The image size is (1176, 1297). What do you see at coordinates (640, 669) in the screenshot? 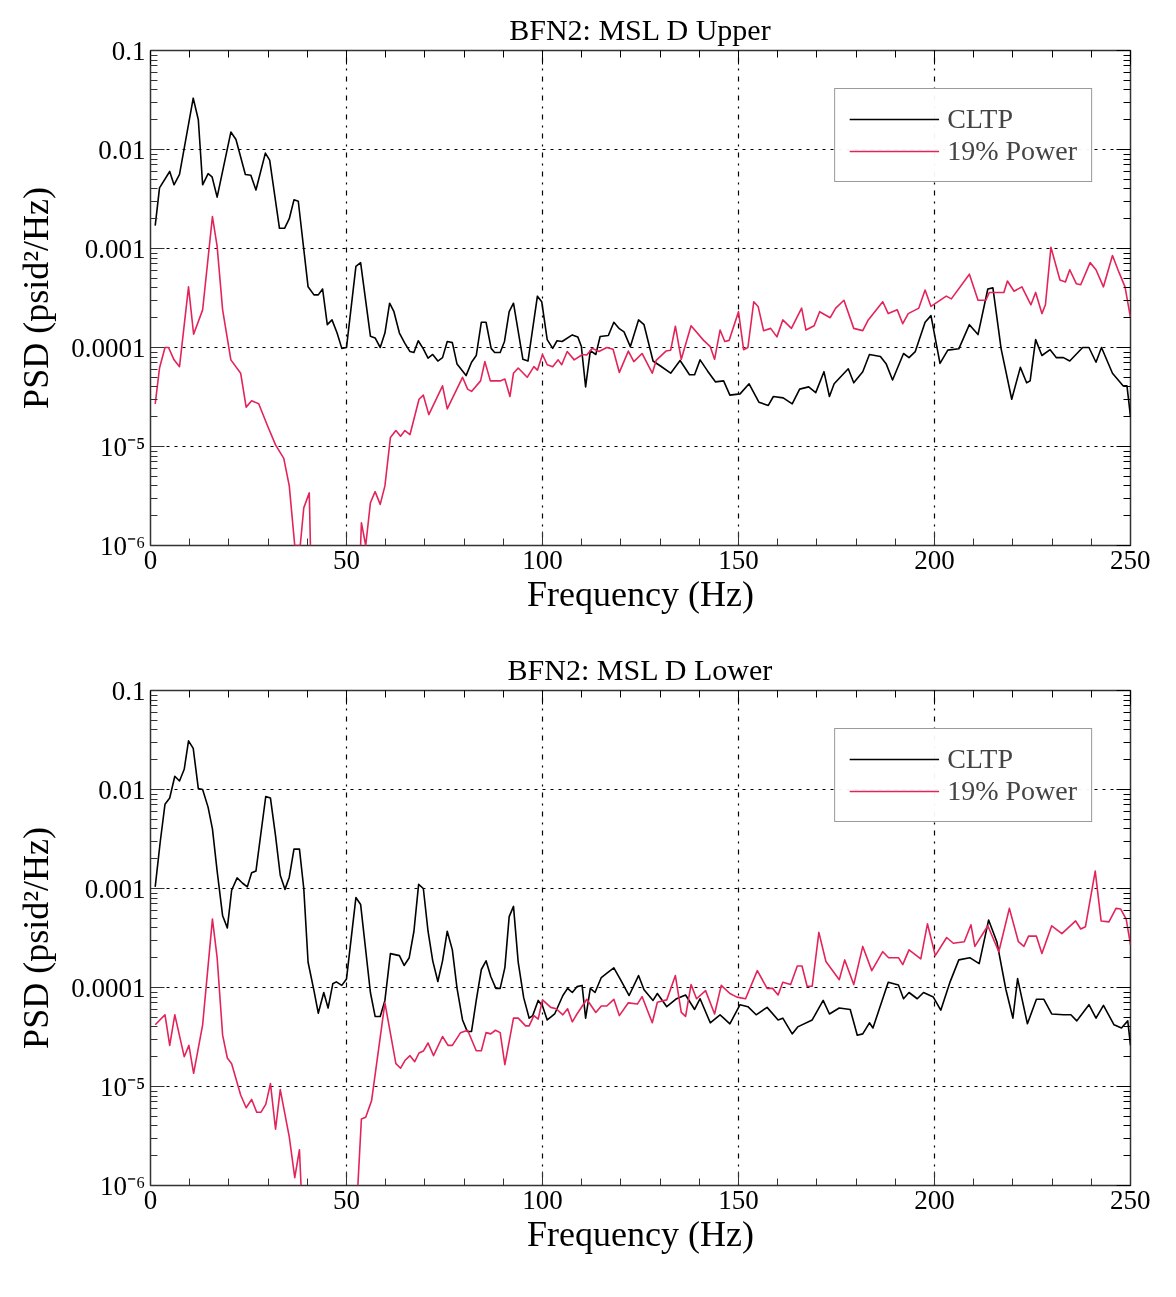
I see `chart-title: BFN2: MSL D Lower` at bounding box center [640, 669].